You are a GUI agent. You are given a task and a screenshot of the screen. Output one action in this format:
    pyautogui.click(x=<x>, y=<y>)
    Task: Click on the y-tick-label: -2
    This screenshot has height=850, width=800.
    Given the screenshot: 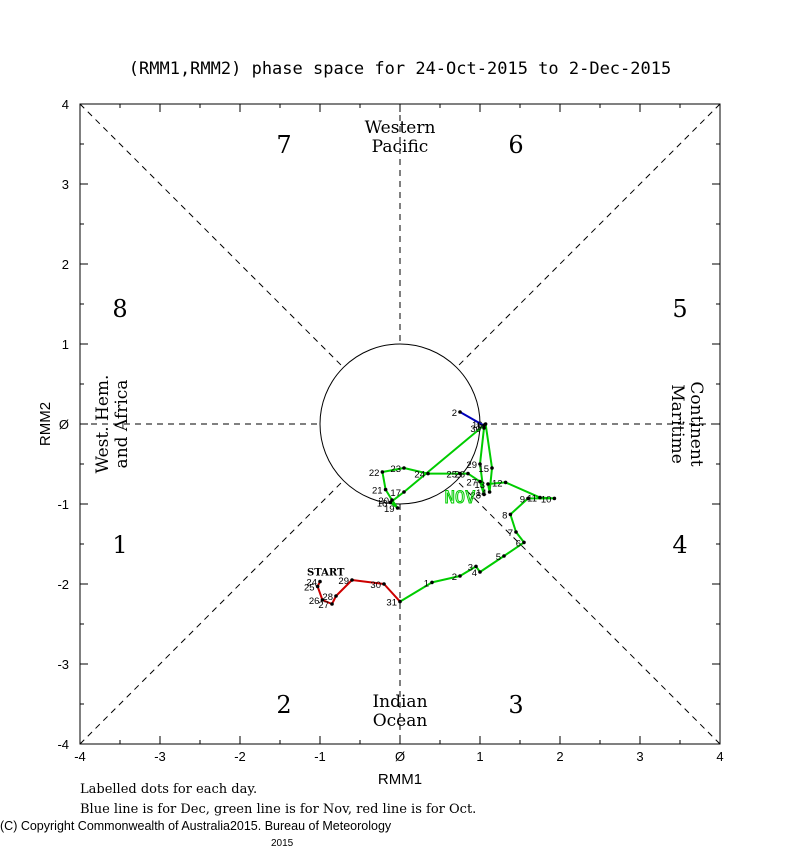 What is the action you would take?
    pyautogui.click(x=63, y=584)
    